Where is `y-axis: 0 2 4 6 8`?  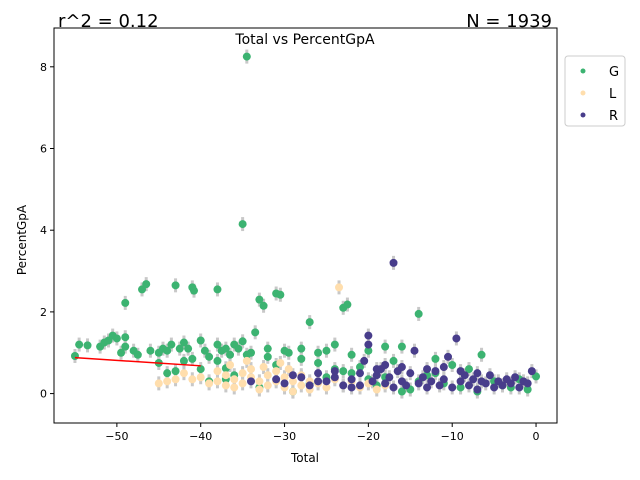 y-axis: 0 2 4 6 8 is located at coordinates (47, 231).